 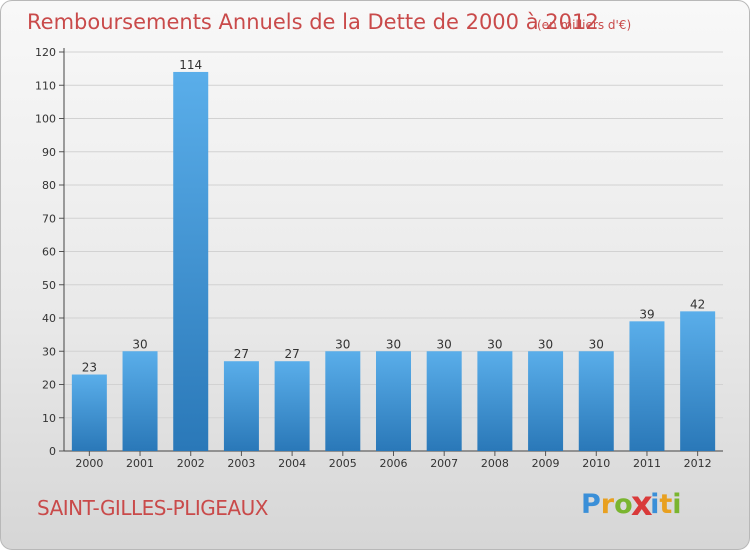 What do you see at coordinates (495, 463) in the screenshot?
I see `x-tick-label: 2008` at bounding box center [495, 463].